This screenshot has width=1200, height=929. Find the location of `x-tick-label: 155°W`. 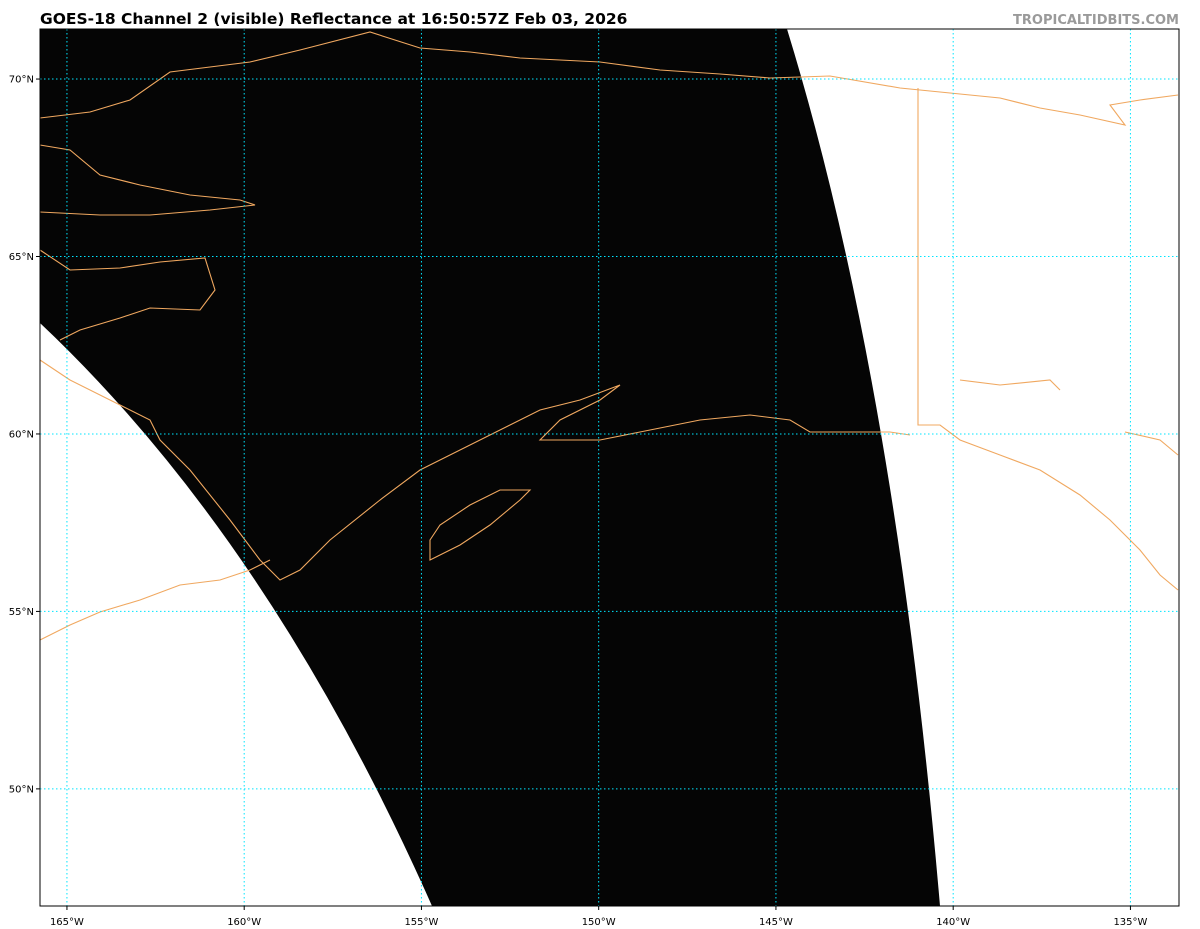

x-tick-label: 155°W is located at coordinates (421, 922).